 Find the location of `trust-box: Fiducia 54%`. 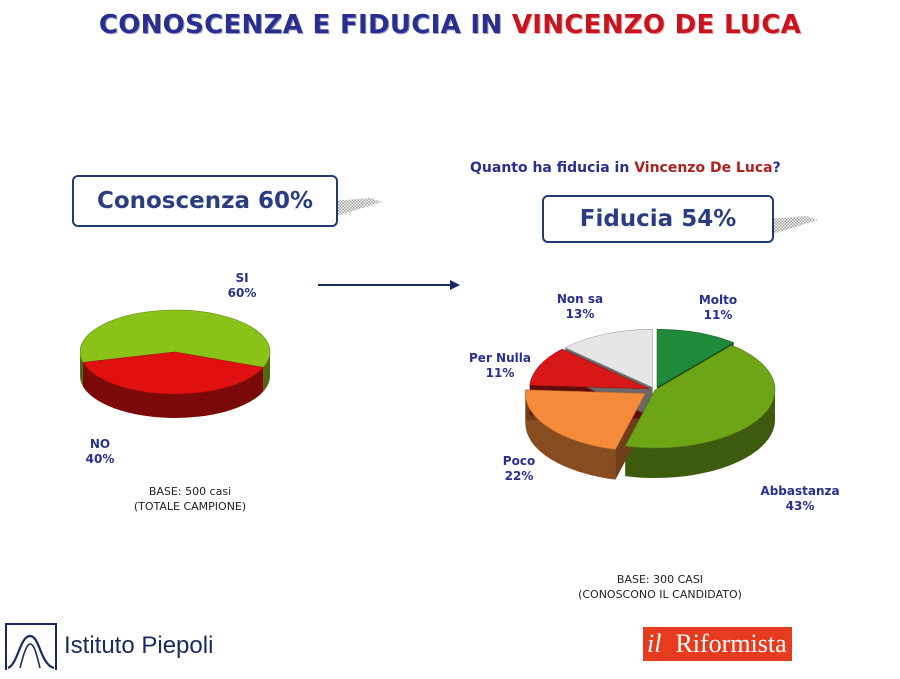

trust-box: Fiducia 54% is located at coordinates (658, 219).